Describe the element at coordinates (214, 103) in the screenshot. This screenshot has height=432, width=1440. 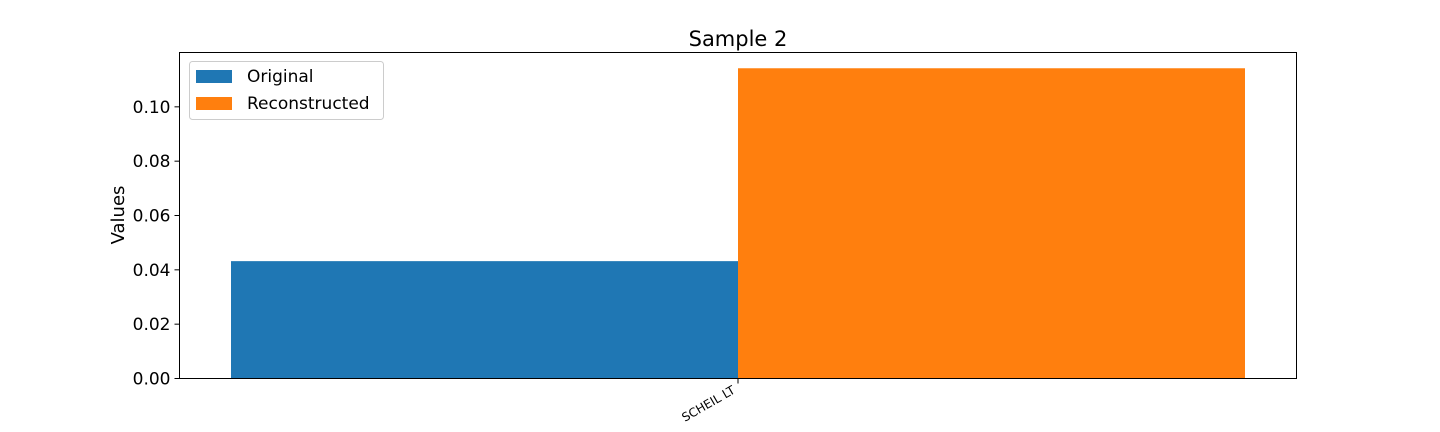
I see `legend-swatch-reconstructed` at that location.